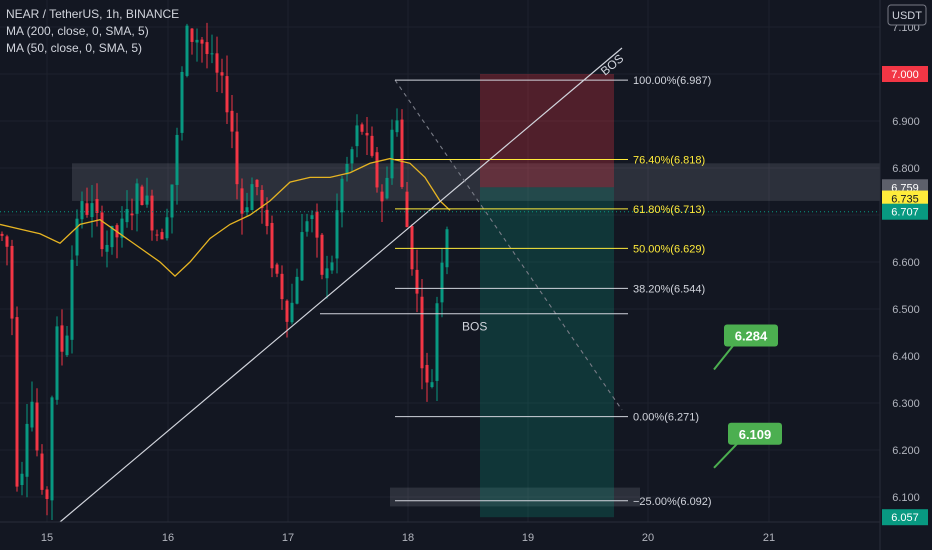 The image size is (932, 550). I want to click on y-tick-label: 6.800, so click(906, 169).